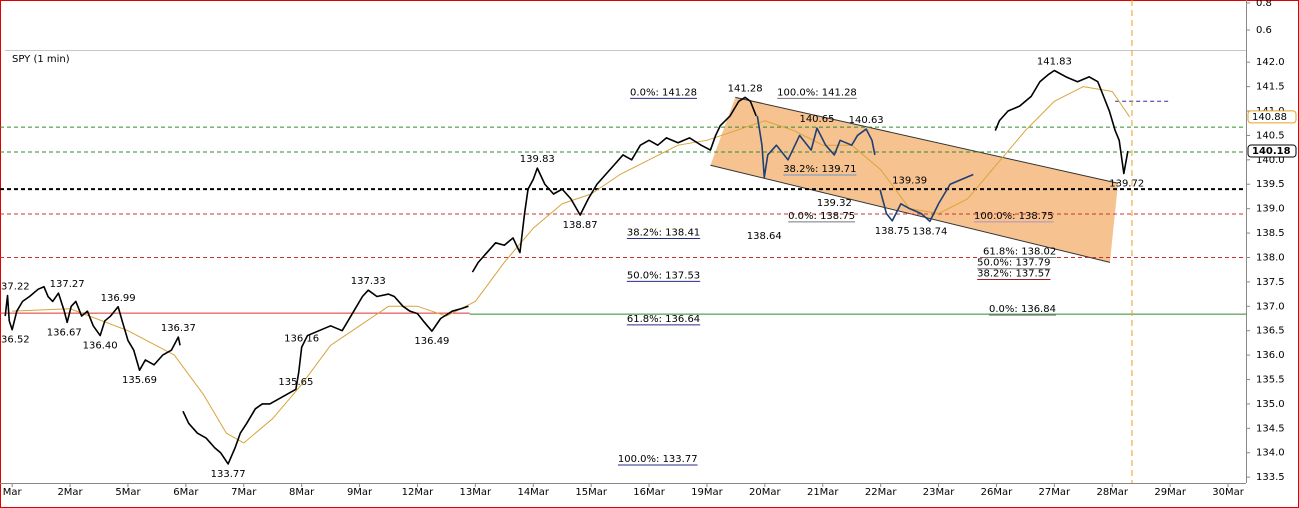 The image size is (1299, 508). What do you see at coordinates (1270, 355) in the screenshot?
I see `y-tick-label: 136.0` at bounding box center [1270, 355].